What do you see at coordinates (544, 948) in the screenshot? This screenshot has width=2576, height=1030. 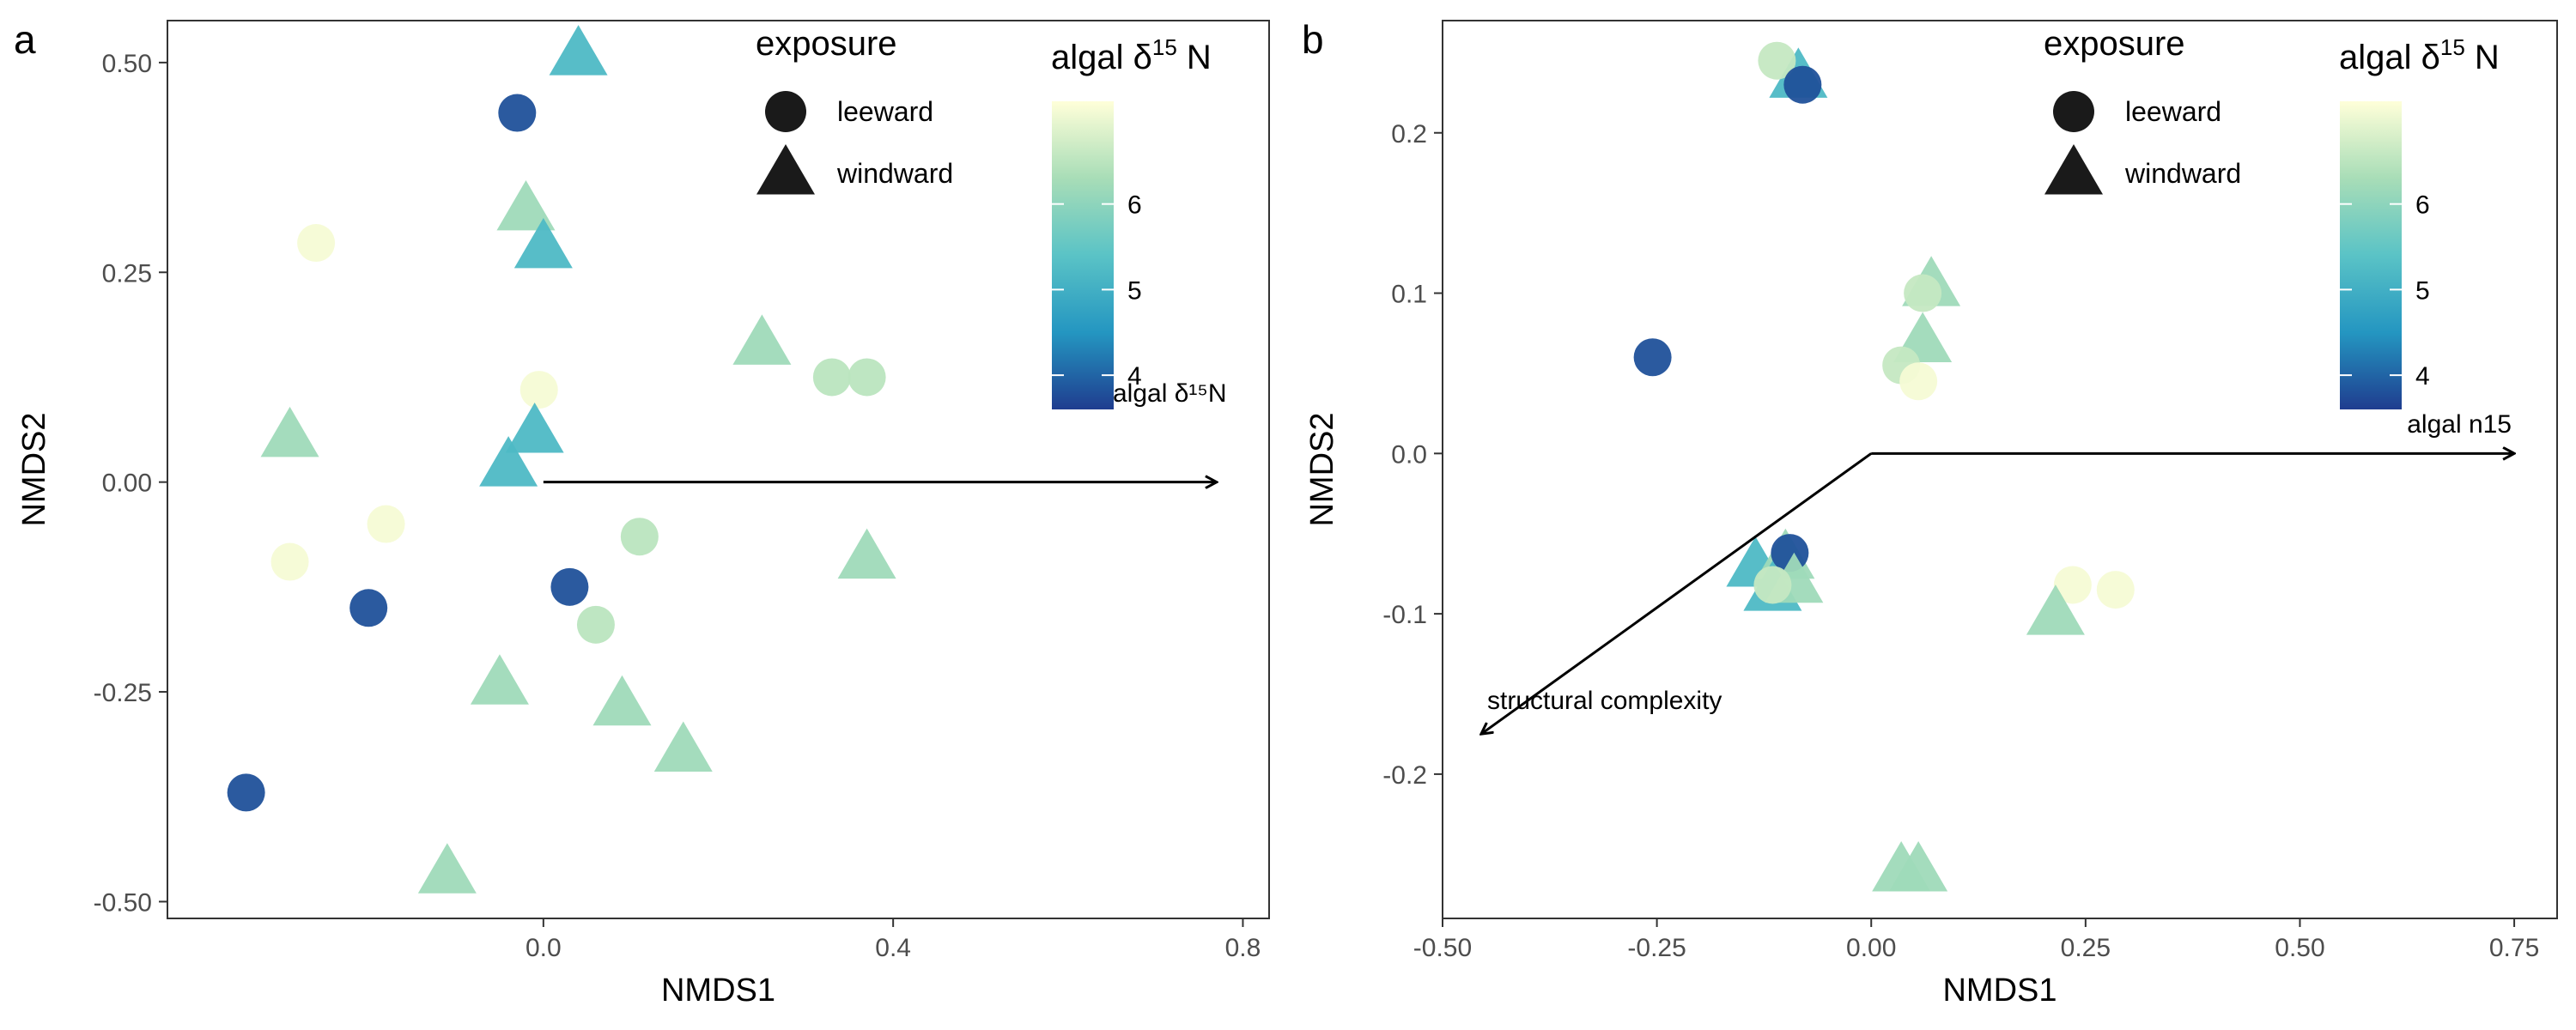 I see `x-tick-label: 0.0` at bounding box center [544, 948].